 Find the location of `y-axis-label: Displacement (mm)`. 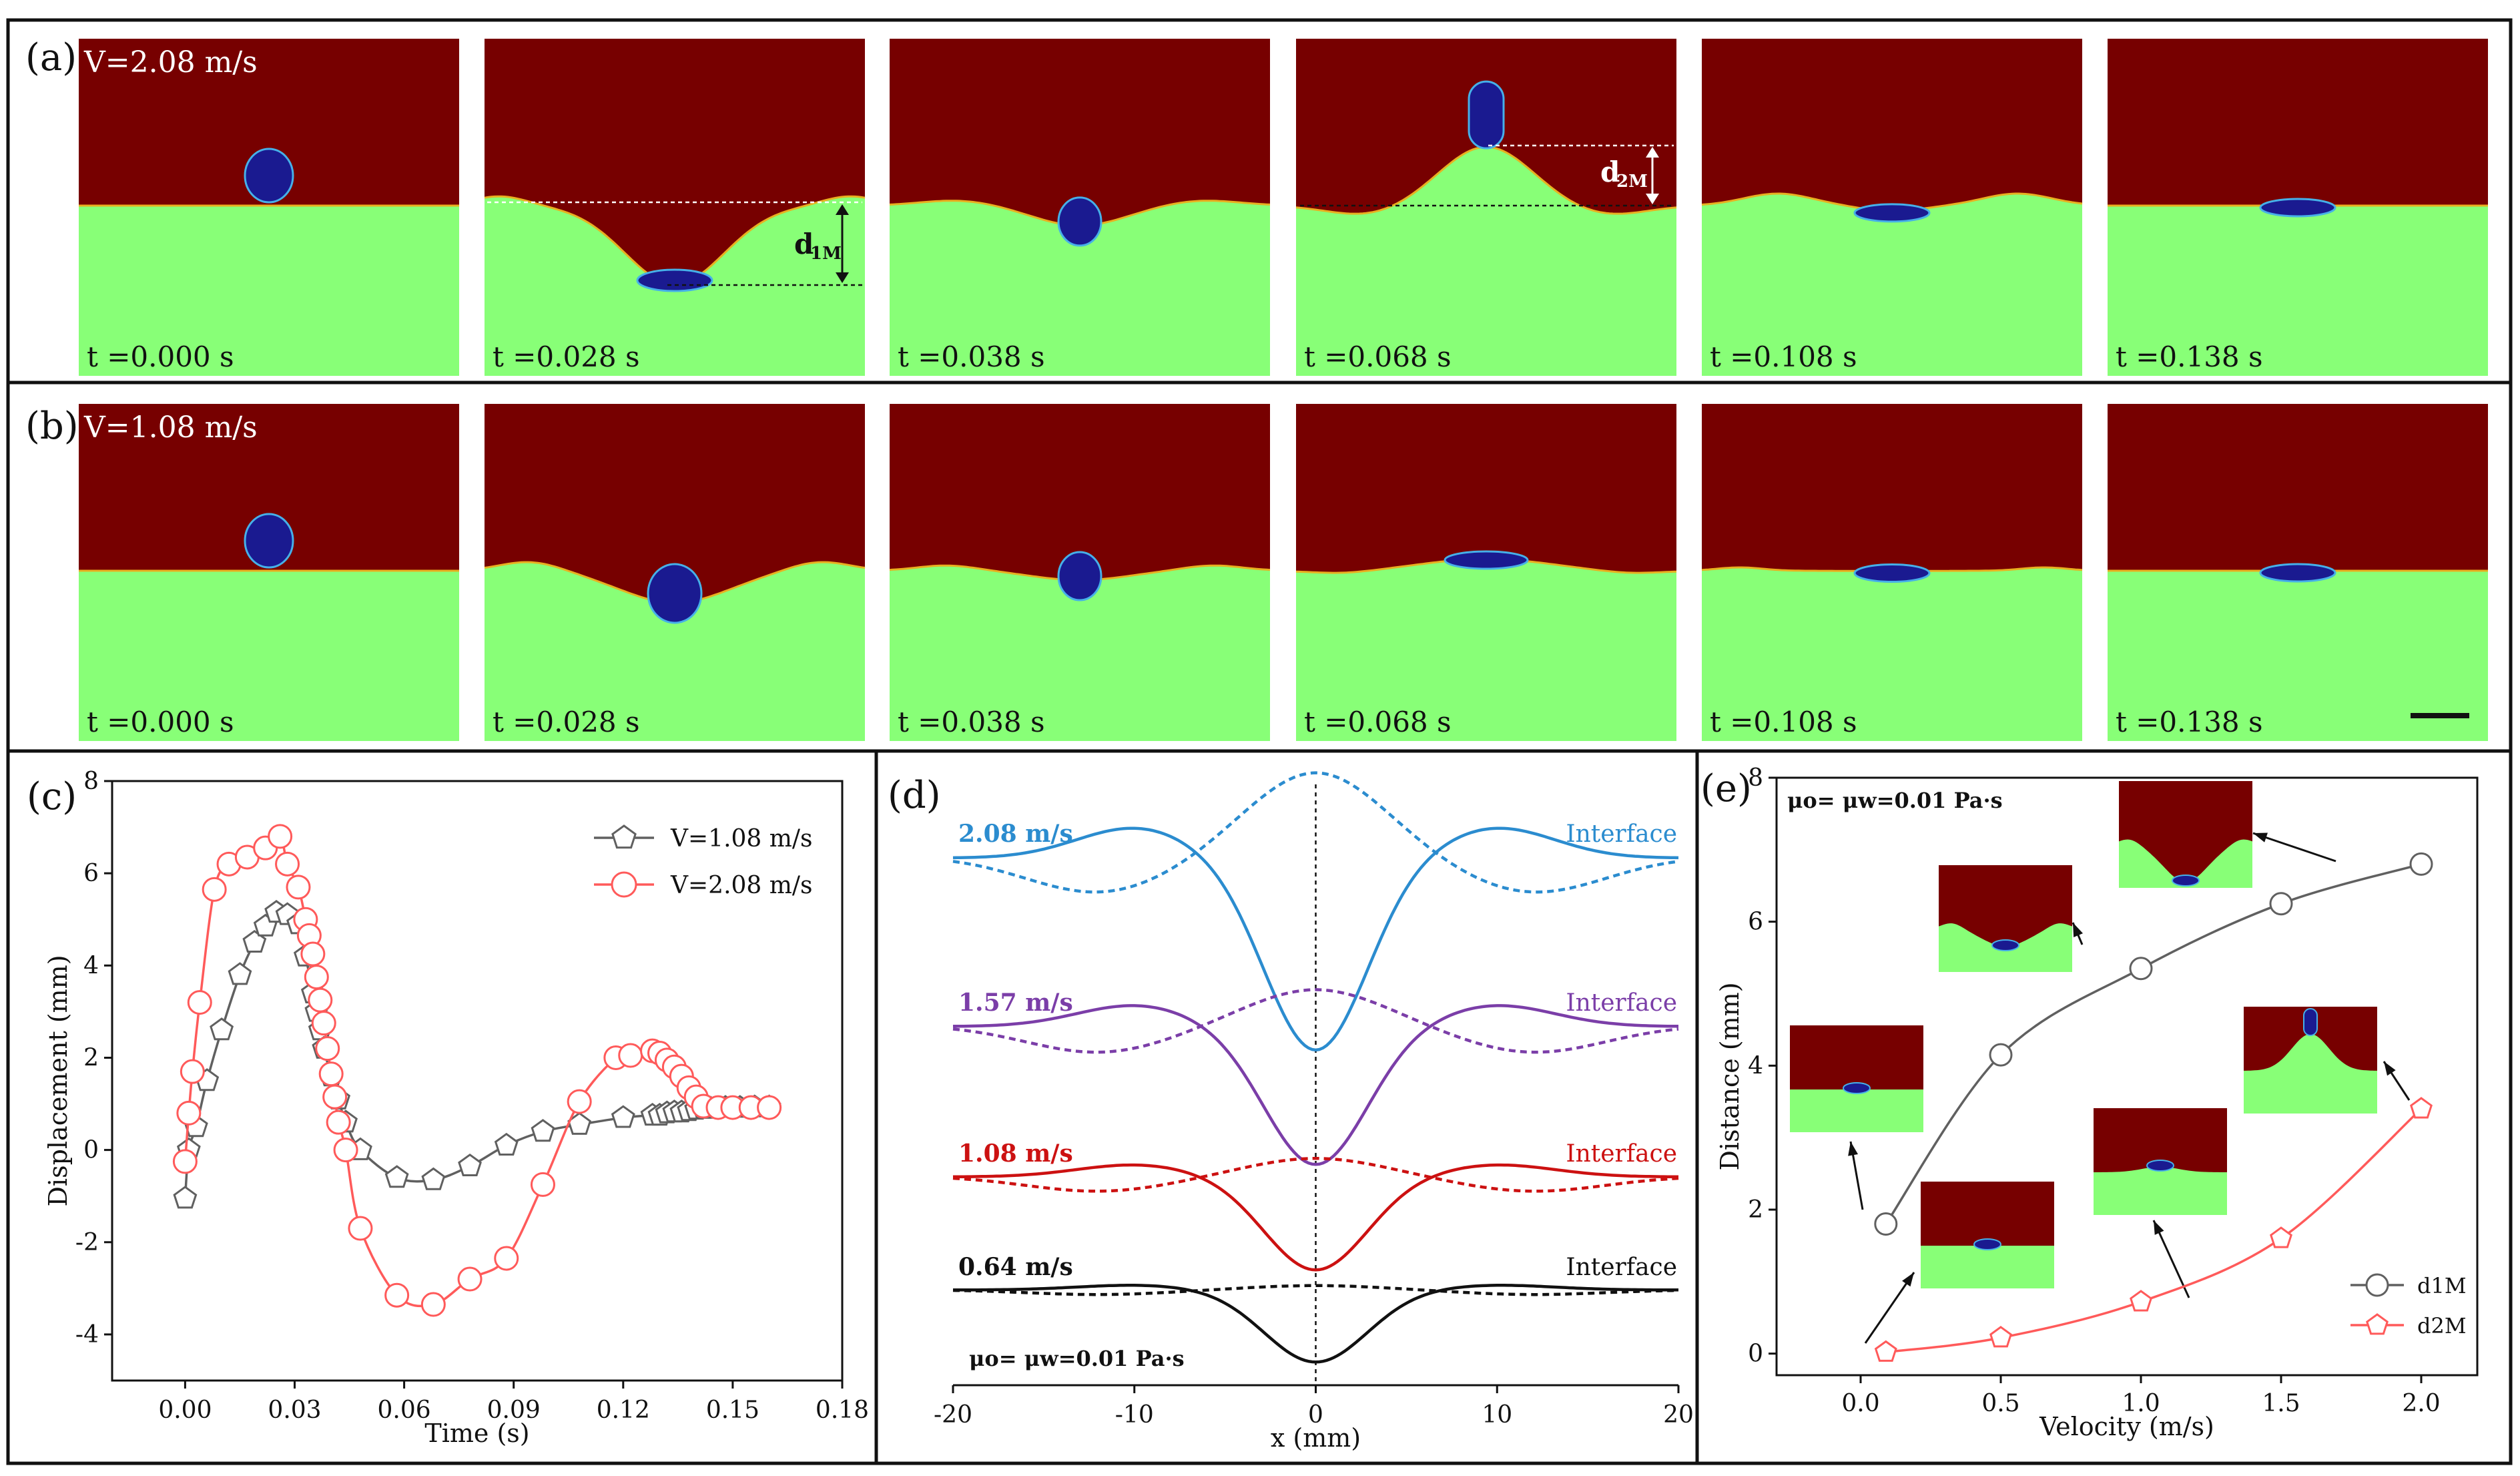

y-axis-label: Displacement (mm) is located at coordinates (58, 1080).